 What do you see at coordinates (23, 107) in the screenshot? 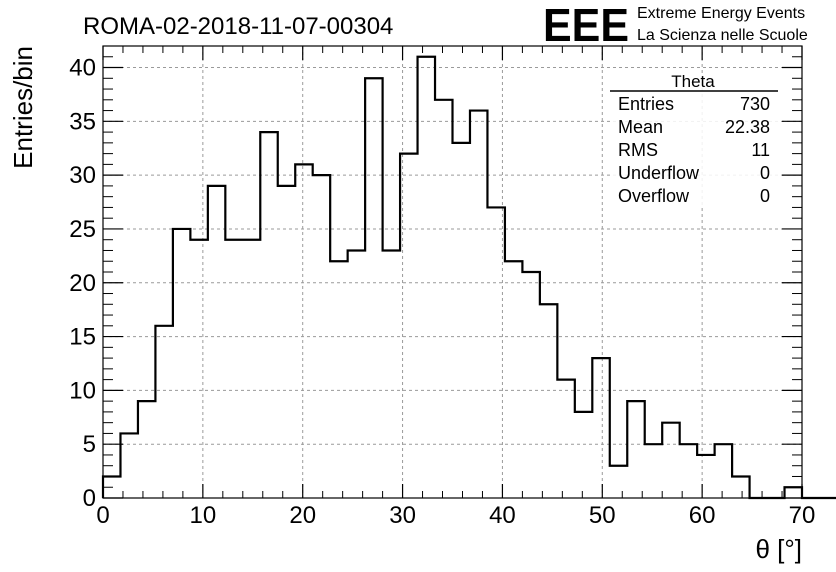
I see `y-axis-label: Entries/bin` at bounding box center [23, 107].